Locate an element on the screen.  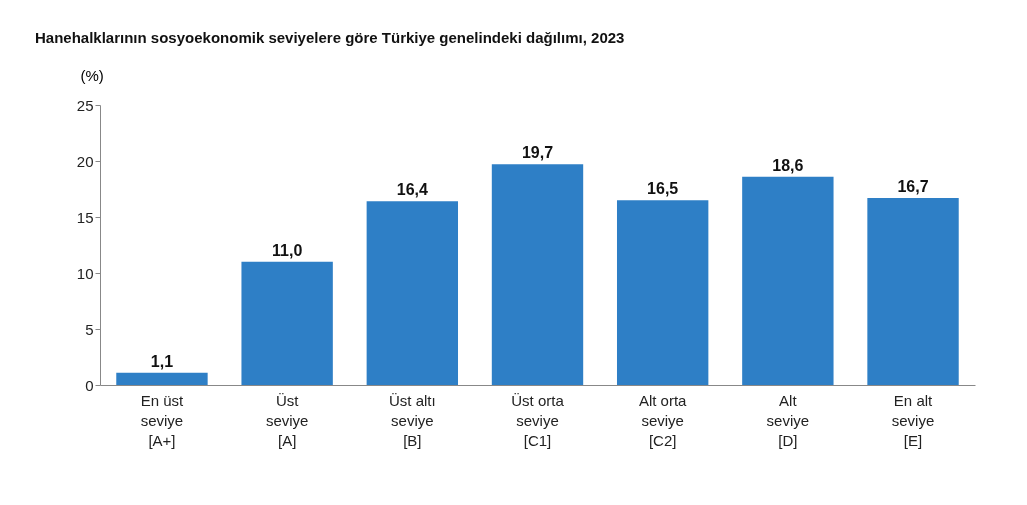
data-label: 19,7 is located at coordinates (537, 153).